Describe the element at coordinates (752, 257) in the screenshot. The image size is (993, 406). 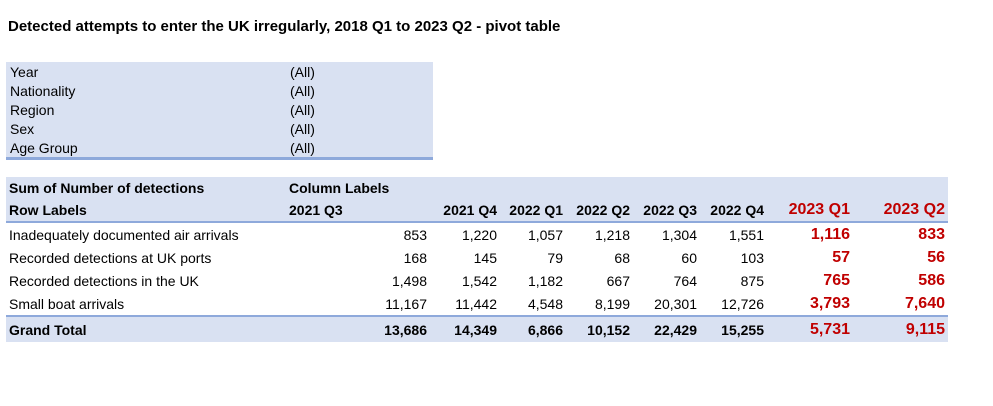
I see `value-cell: 103` at that location.